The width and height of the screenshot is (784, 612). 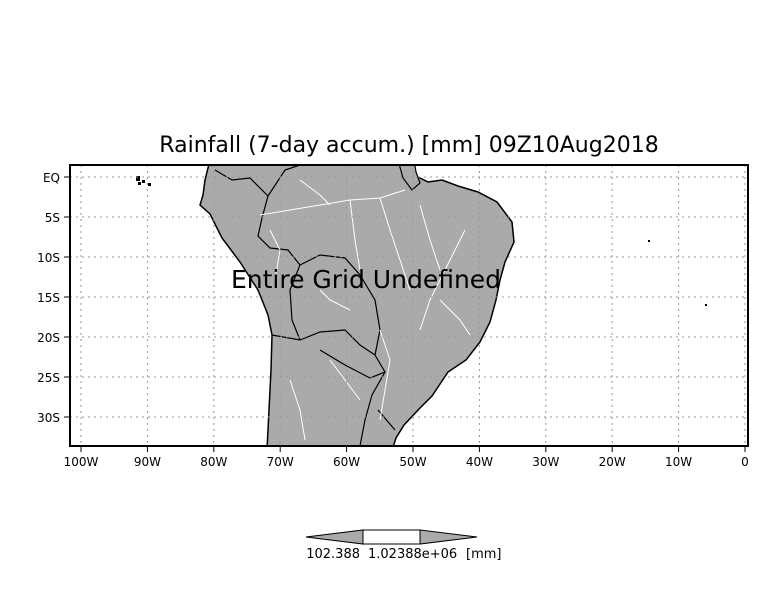 I want to click on colorbar-label-high: 1.02388e+06, so click(x=412, y=554).